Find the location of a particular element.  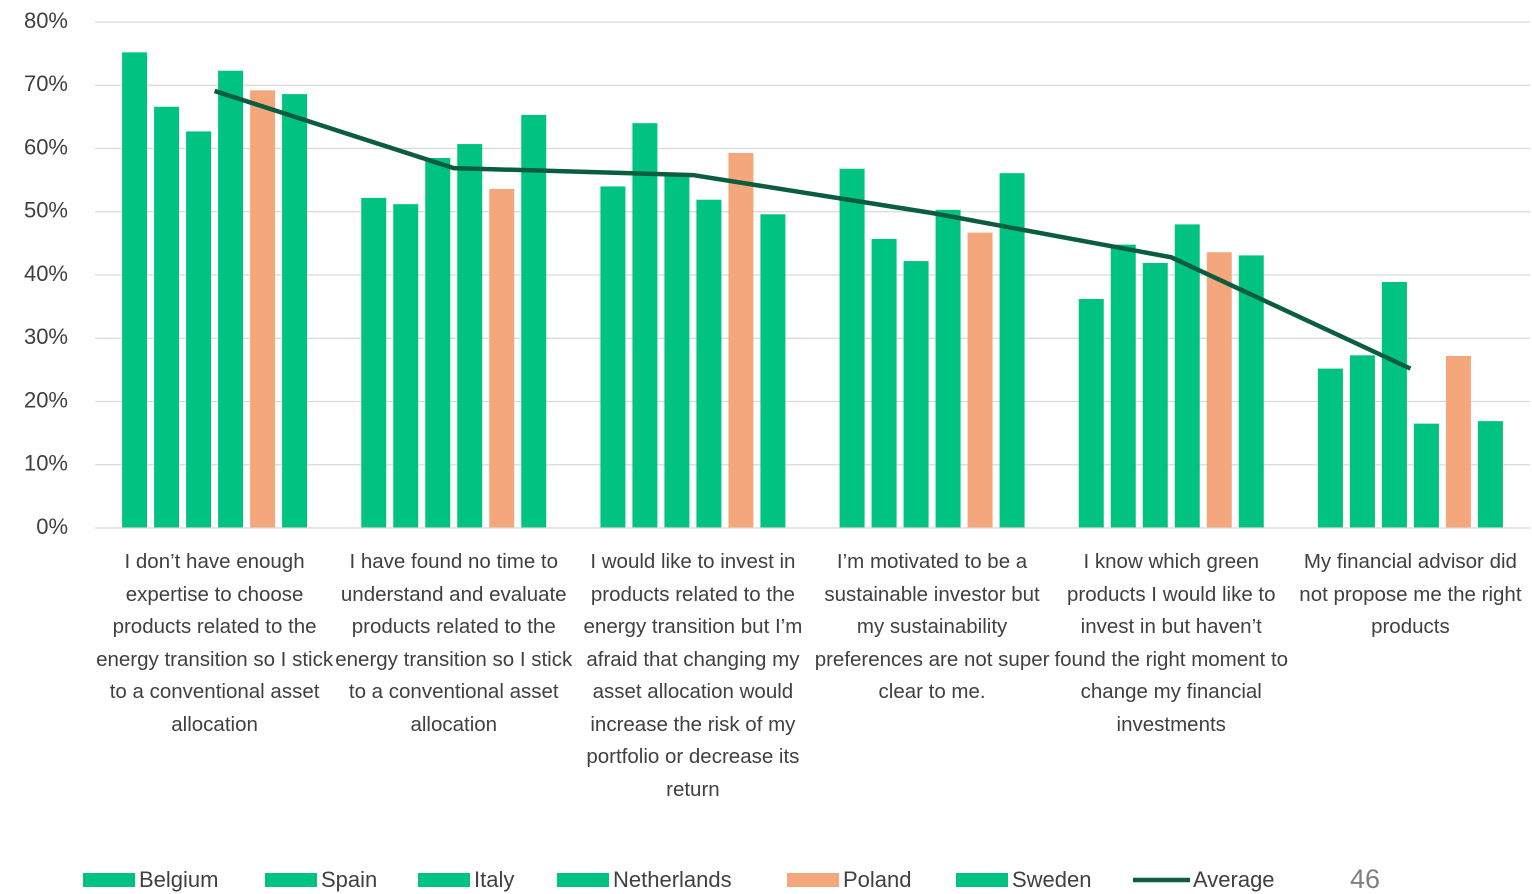

y-tick-label: 30% is located at coordinates (46, 336).